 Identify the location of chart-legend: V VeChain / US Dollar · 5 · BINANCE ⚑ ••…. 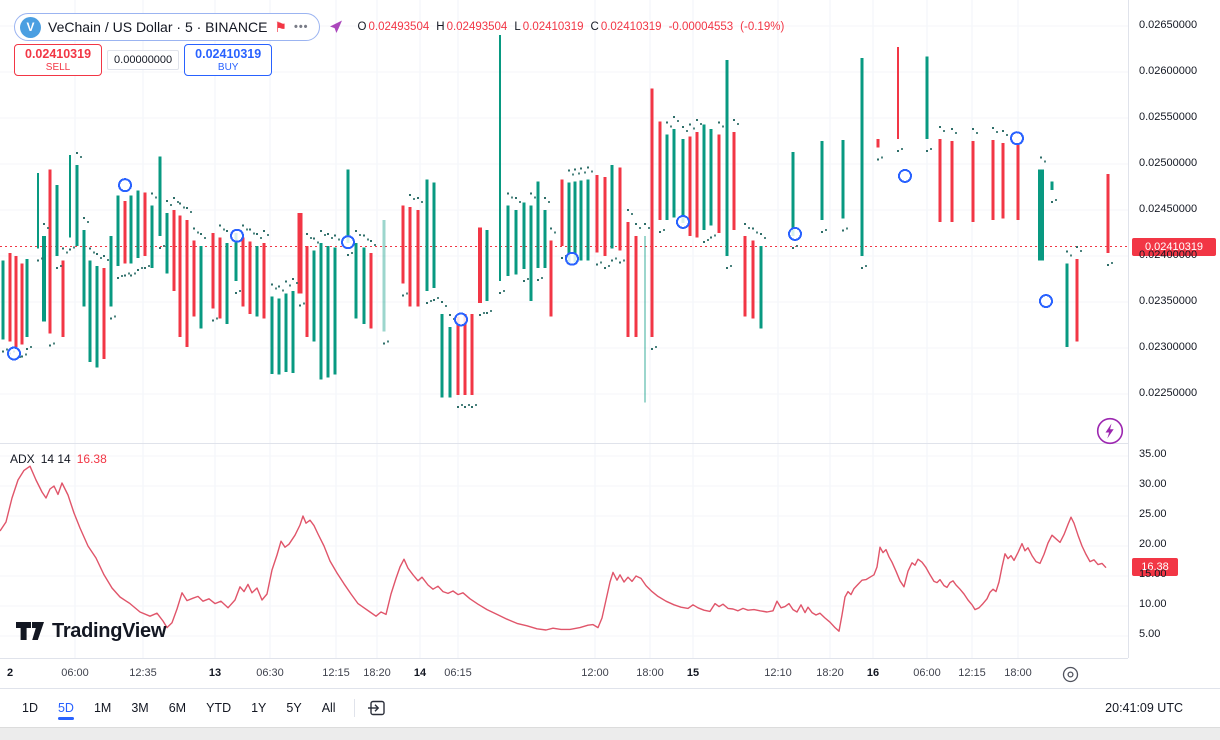
(399, 27).